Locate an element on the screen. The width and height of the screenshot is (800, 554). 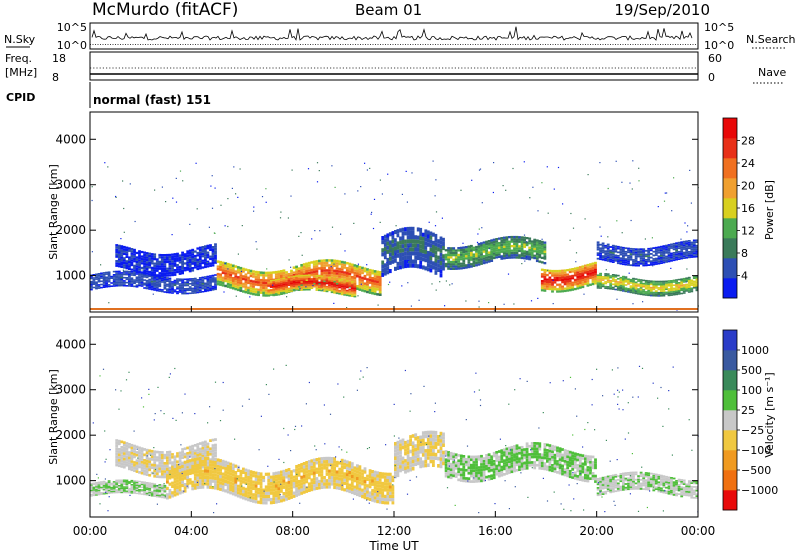
power-ytick-label-3: 4000 is located at coordinates (70, 139).